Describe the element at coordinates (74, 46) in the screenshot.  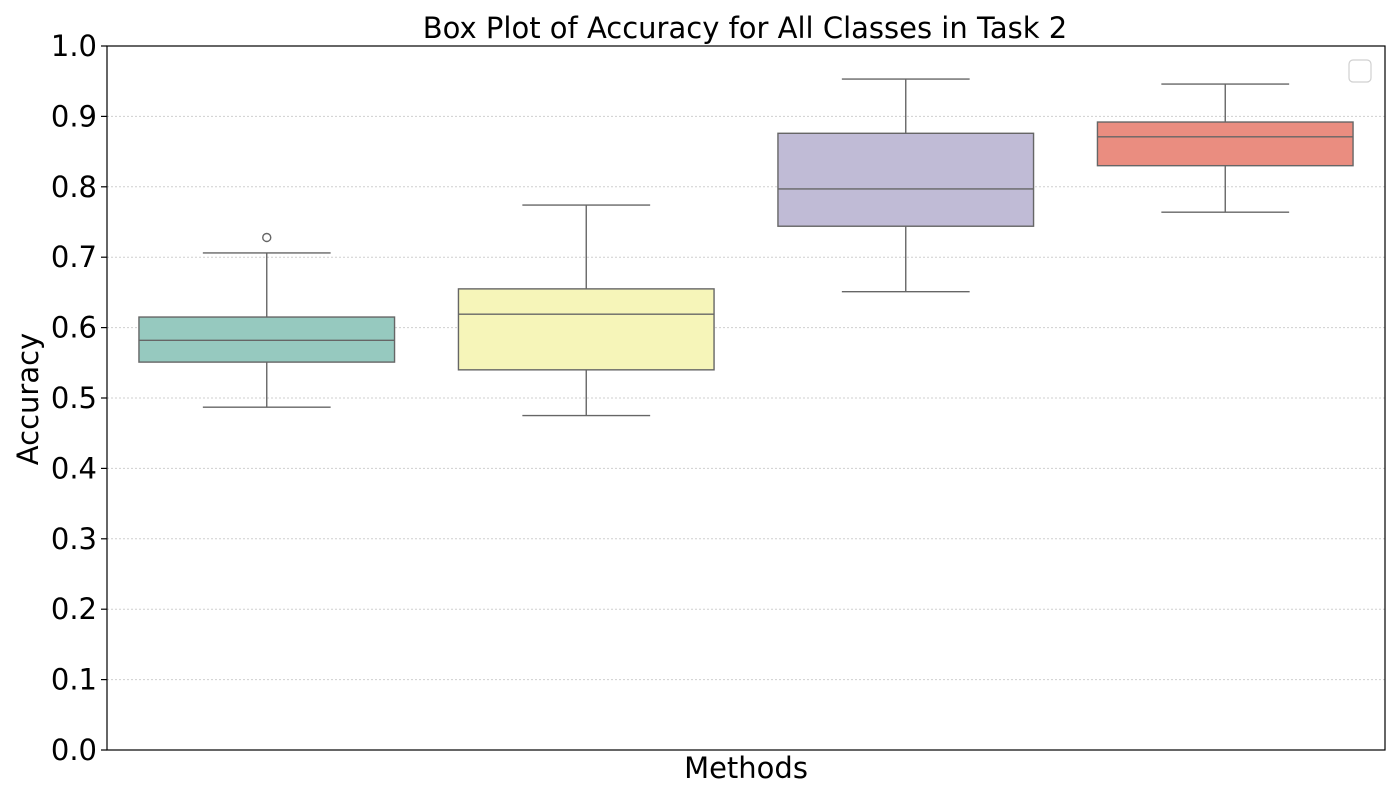
I see `y-tick-label: 1.0` at that location.